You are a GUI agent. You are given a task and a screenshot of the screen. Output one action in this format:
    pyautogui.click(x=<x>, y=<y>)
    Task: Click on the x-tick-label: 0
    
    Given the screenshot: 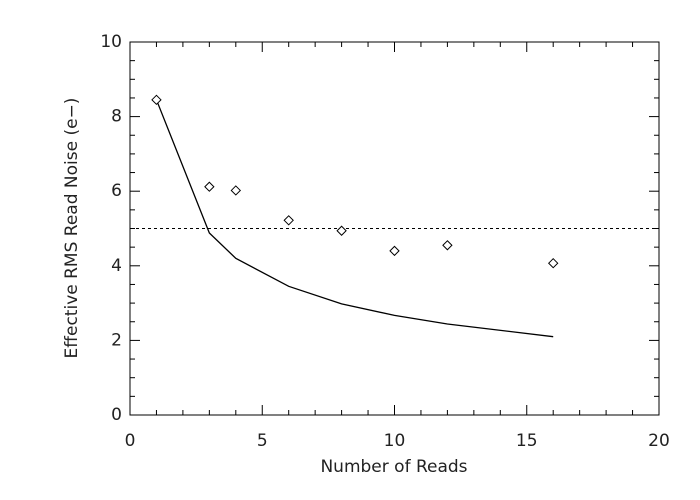 What is the action you would take?
    pyautogui.click(x=130, y=441)
    